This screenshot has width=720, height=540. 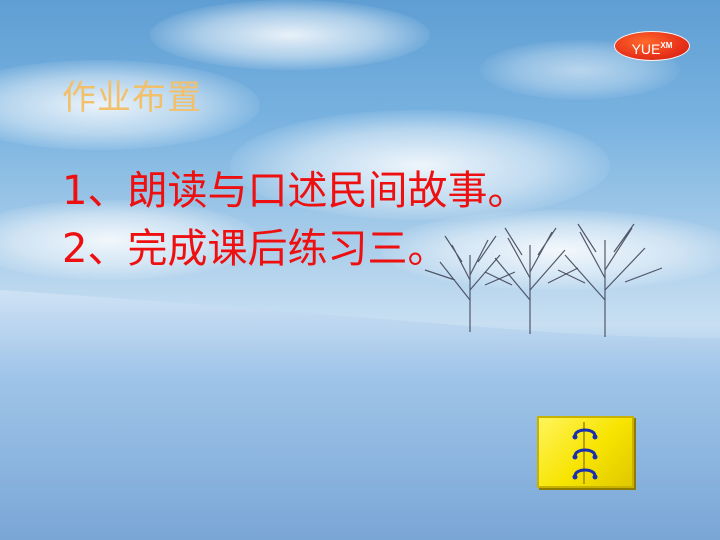 What do you see at coordinates (646, 49) in the screenshot?
I see `logo-text: YUE` at bounding box center [646, 49].